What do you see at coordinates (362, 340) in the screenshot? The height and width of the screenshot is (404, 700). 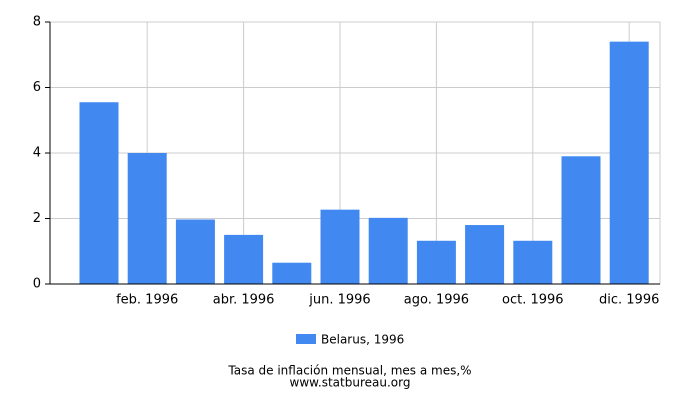 I see `legend-label: Belarus, 1996` at bounding box center [362, 340].